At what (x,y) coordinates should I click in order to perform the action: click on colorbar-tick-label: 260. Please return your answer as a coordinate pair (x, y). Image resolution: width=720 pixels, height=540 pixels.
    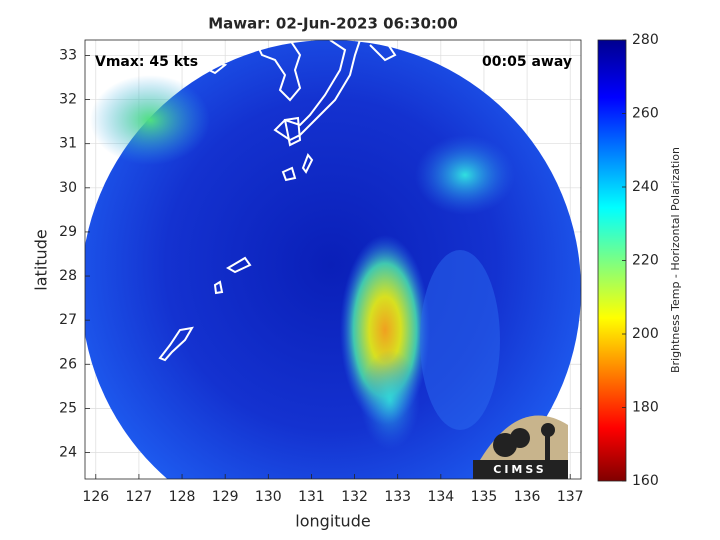
    Looking at the image, I should click on (645, 114).